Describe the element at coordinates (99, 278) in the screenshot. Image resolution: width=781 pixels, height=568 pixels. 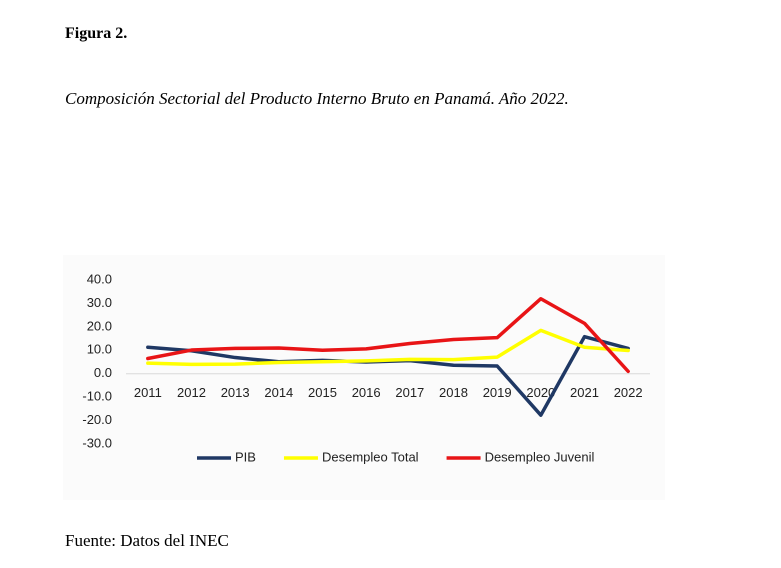
I see `y-tick-label: 40.0` at that location.